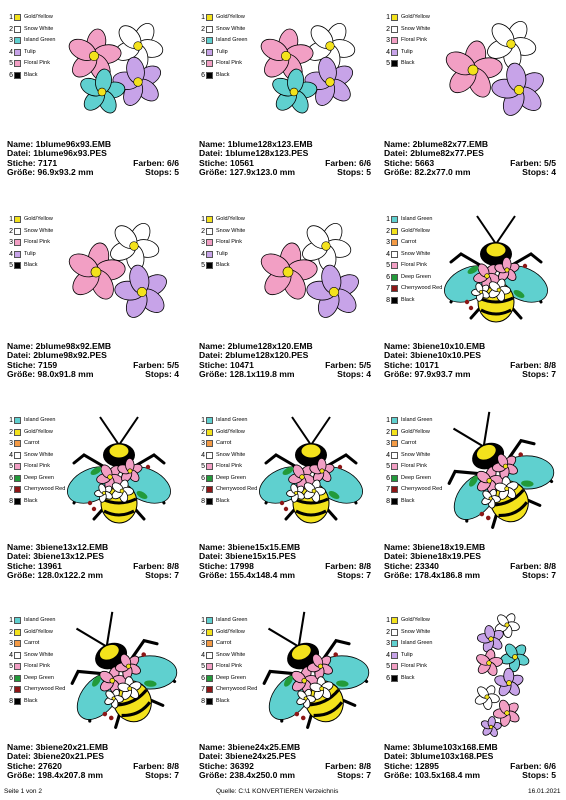  What do you see at coordinates (58, 547) in the screenshot?
I see `design-name: Name: 3biene13x12.EMB` at bounding box center [58, 547].